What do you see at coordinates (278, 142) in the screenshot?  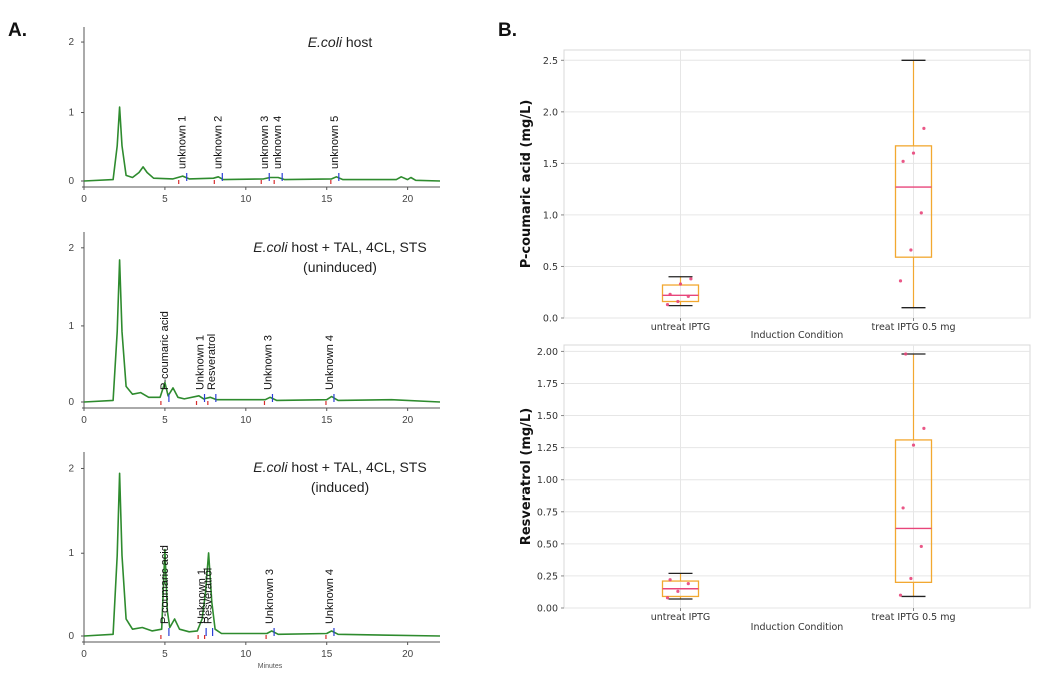 I see `peak-label: unknown 4` at bounding box center [278, 142].